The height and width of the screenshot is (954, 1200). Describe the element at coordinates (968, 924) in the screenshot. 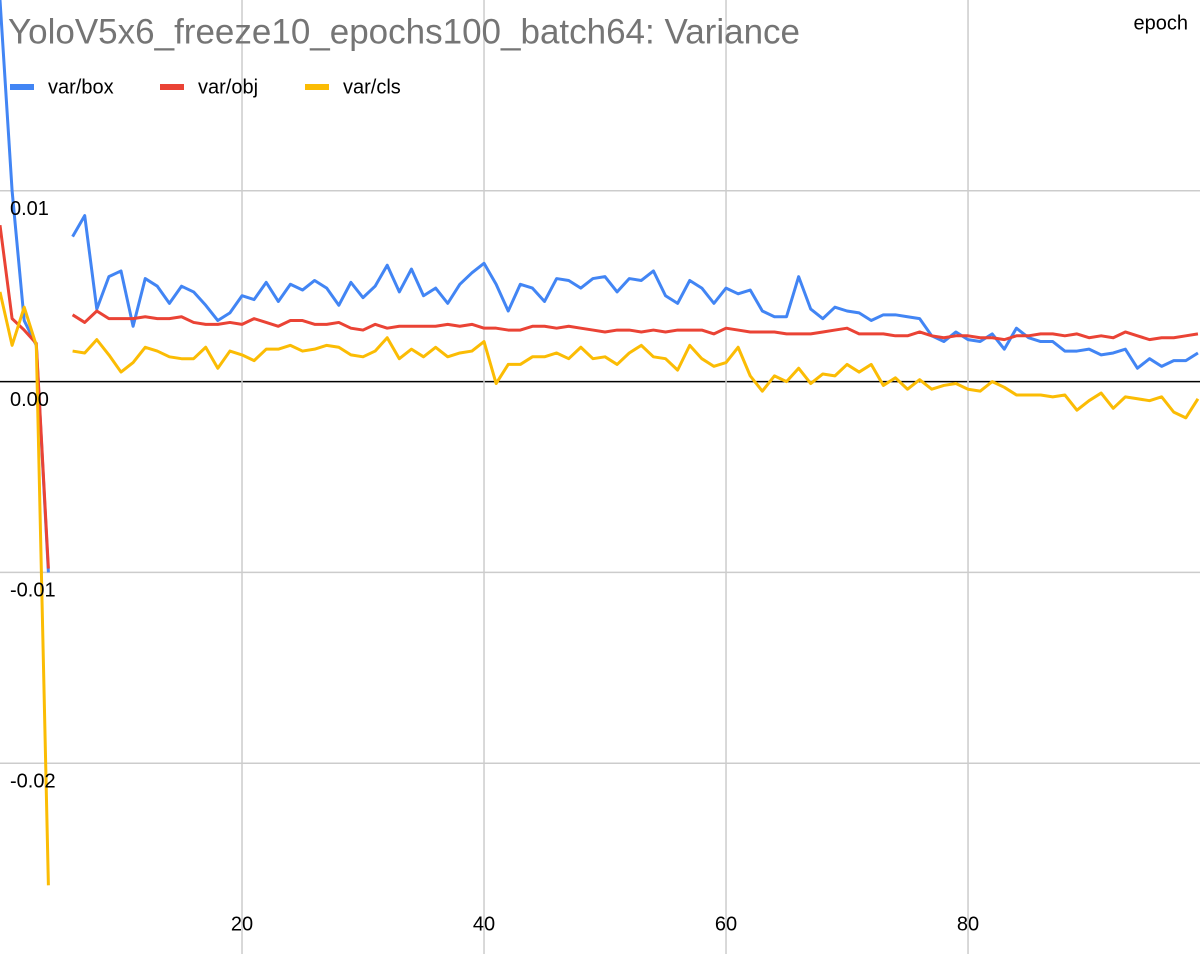

I see `x-tick-label: 80` at that location.